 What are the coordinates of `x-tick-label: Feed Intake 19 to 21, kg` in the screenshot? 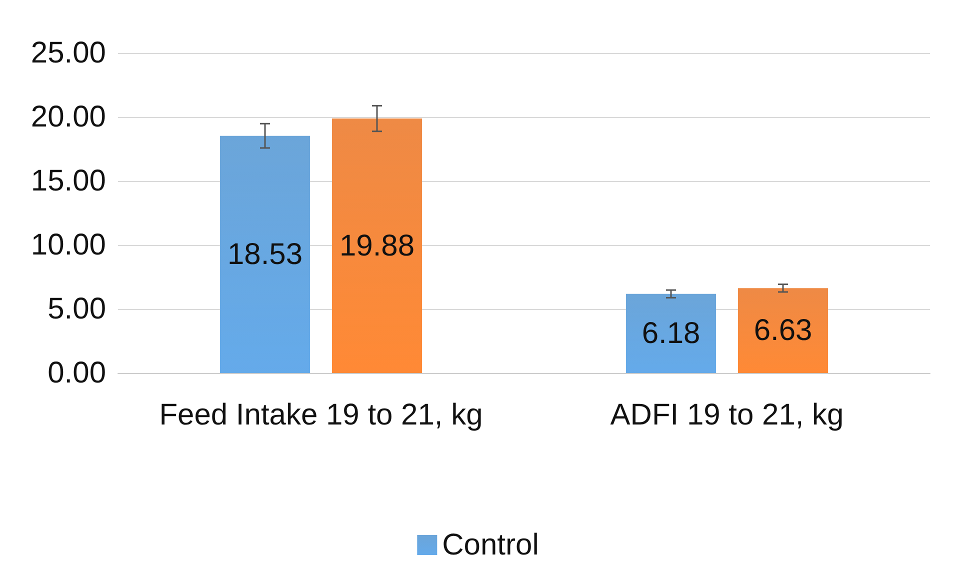 It's located at (321, 415).